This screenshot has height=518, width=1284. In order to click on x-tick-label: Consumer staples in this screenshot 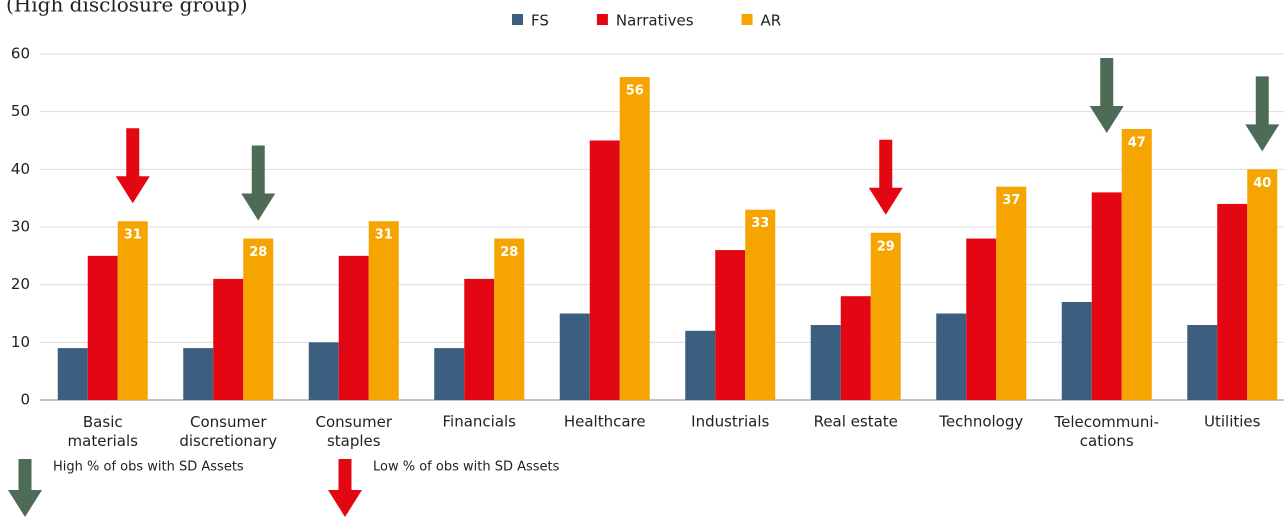, I will do `click(354, 431)`.